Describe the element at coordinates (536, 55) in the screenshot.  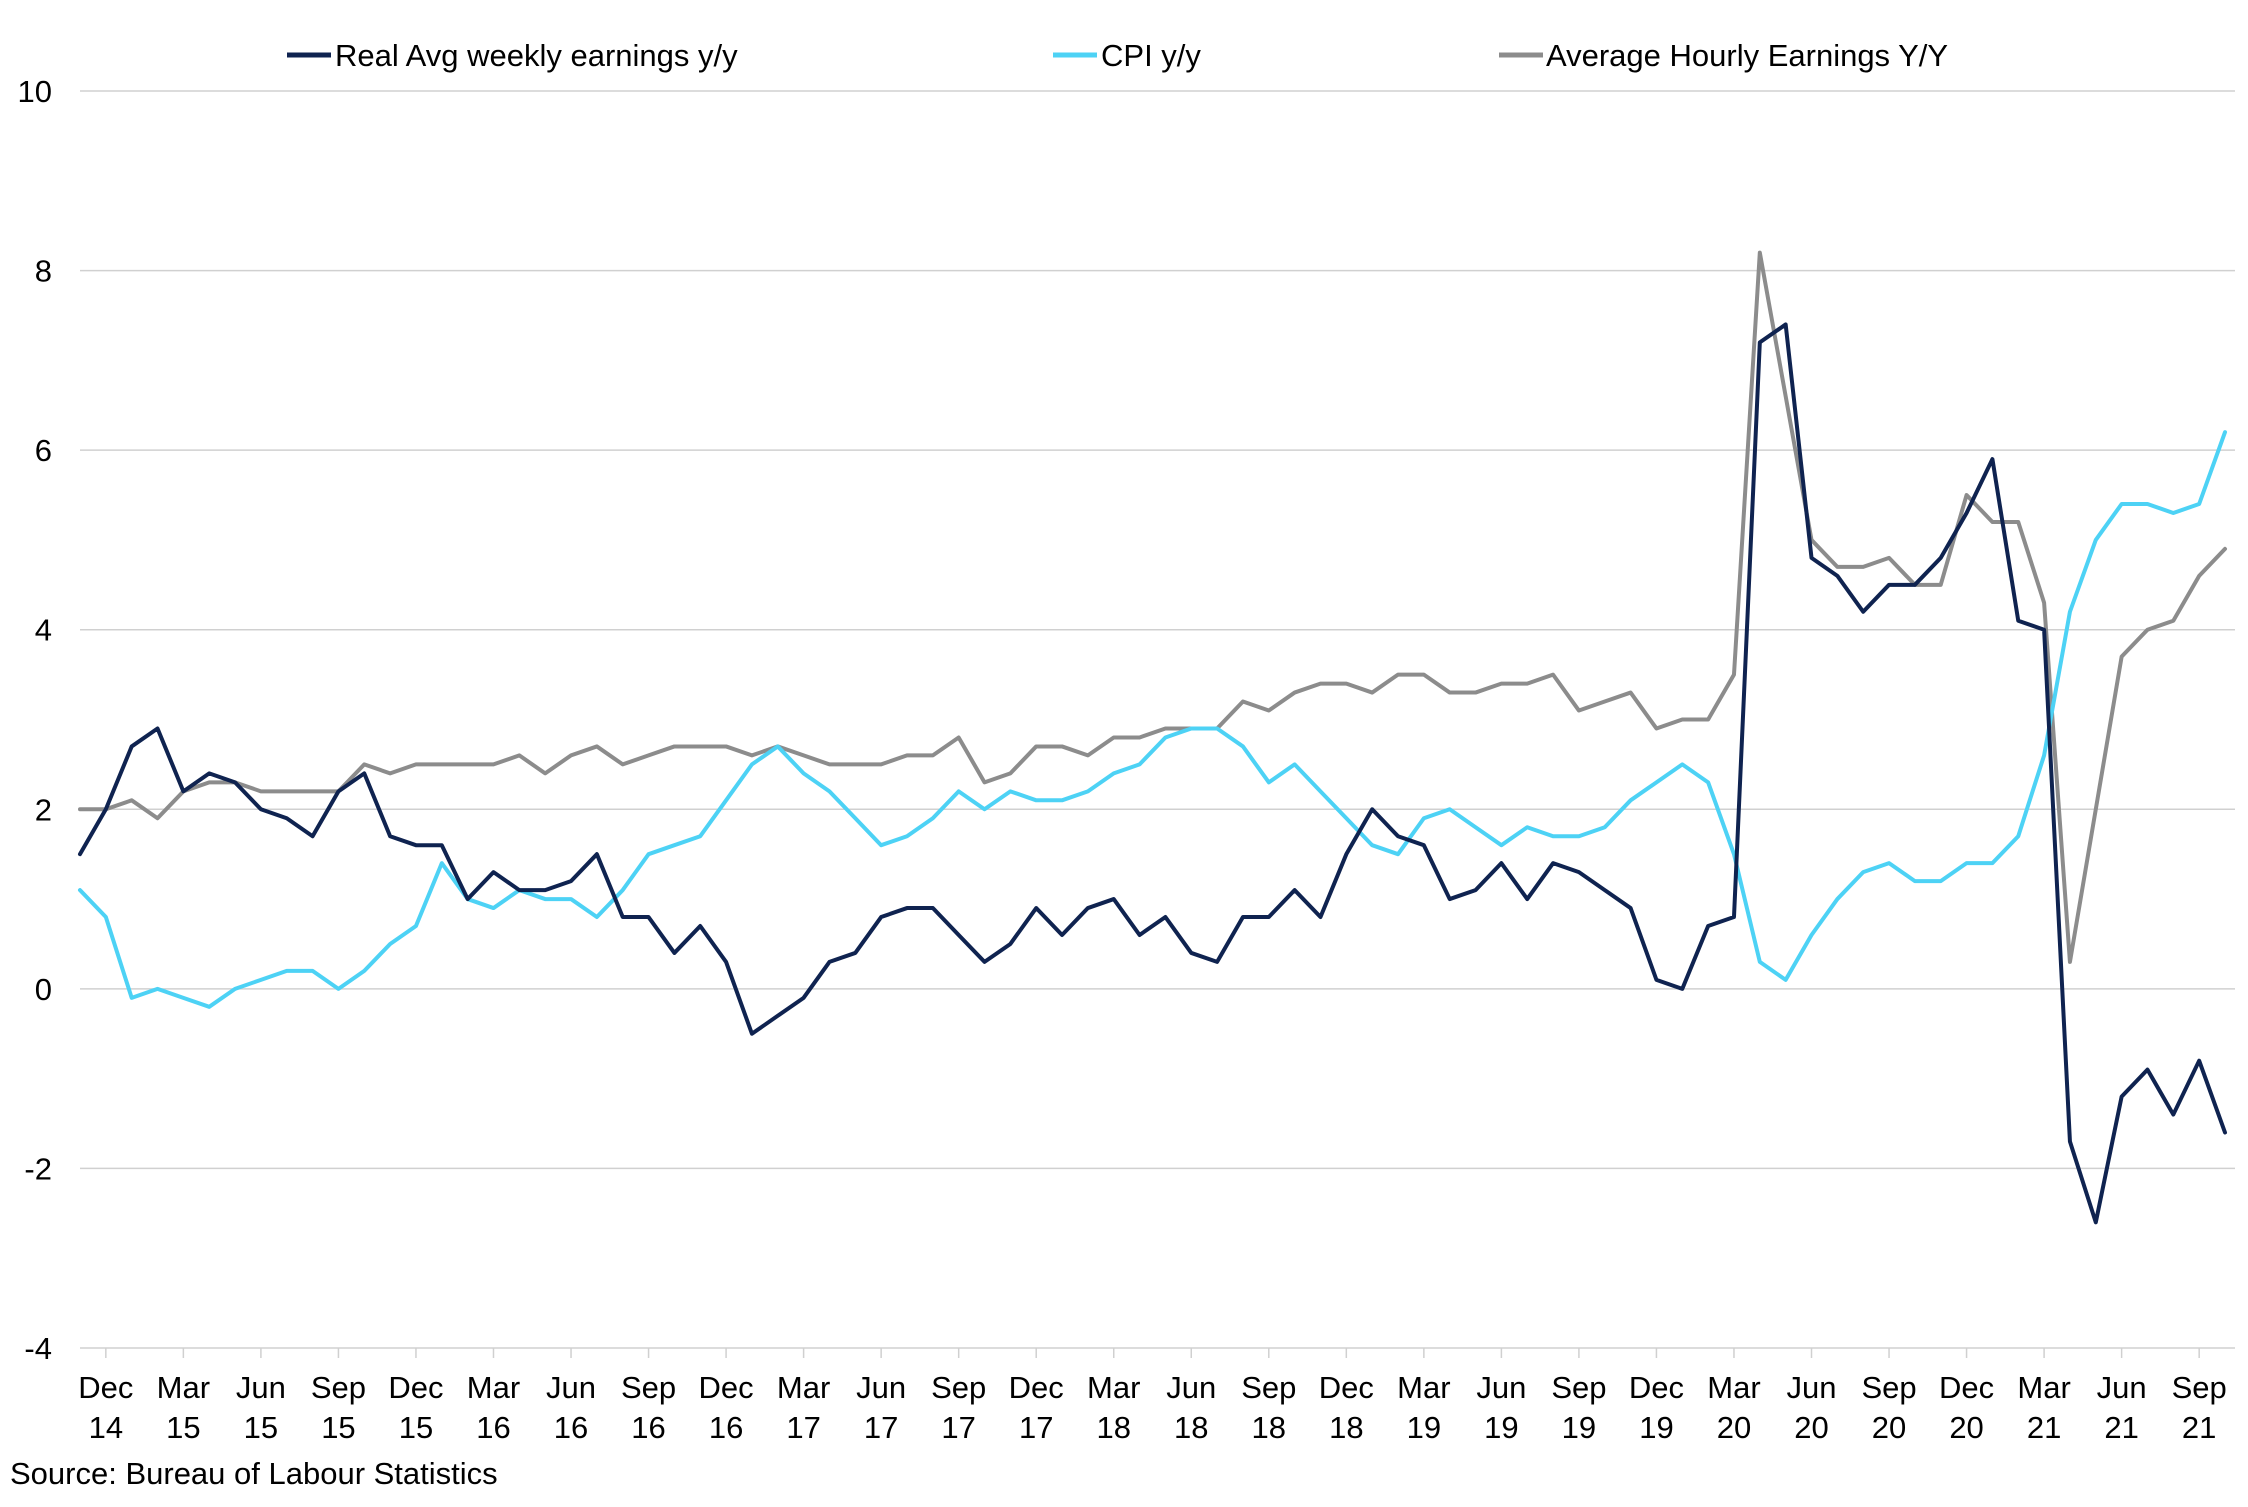
I see `legend-label-0: Real Avg weekly earnings y/y` at that location.